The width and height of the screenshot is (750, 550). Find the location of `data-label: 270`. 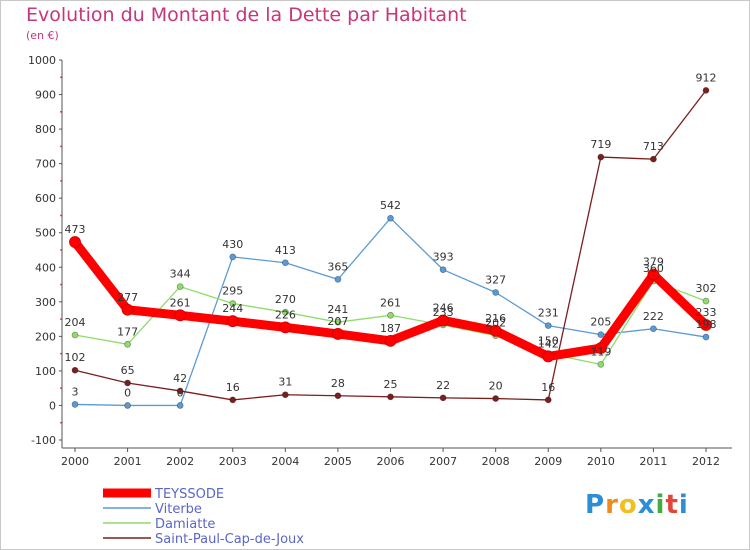

data-label: 270 is located at coordinates (285, 299).